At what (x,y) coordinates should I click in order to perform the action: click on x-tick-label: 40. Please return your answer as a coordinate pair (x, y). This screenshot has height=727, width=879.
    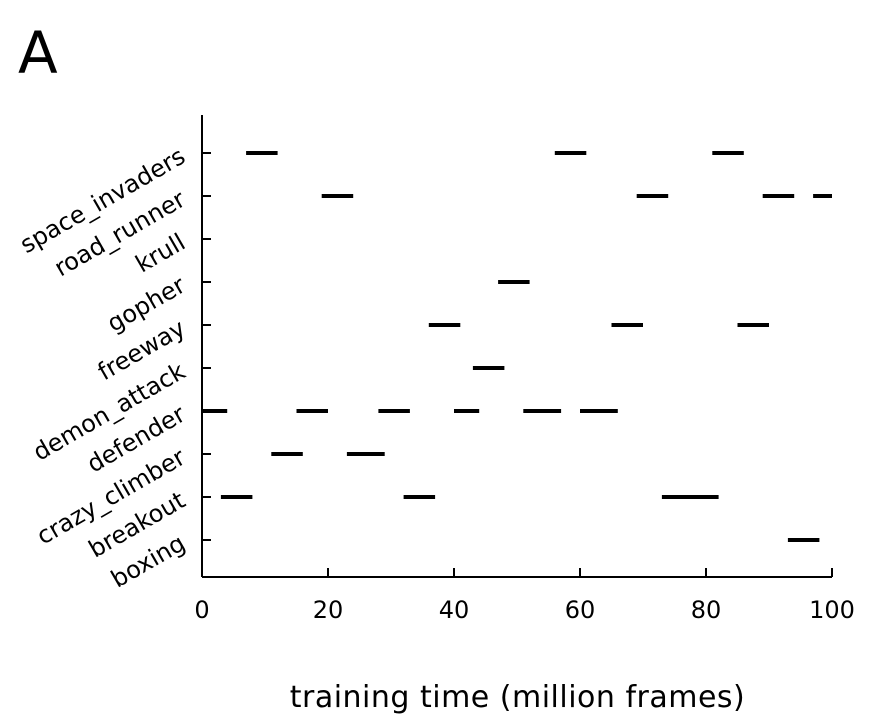
    Looking at the image, I should click on (454, 610).